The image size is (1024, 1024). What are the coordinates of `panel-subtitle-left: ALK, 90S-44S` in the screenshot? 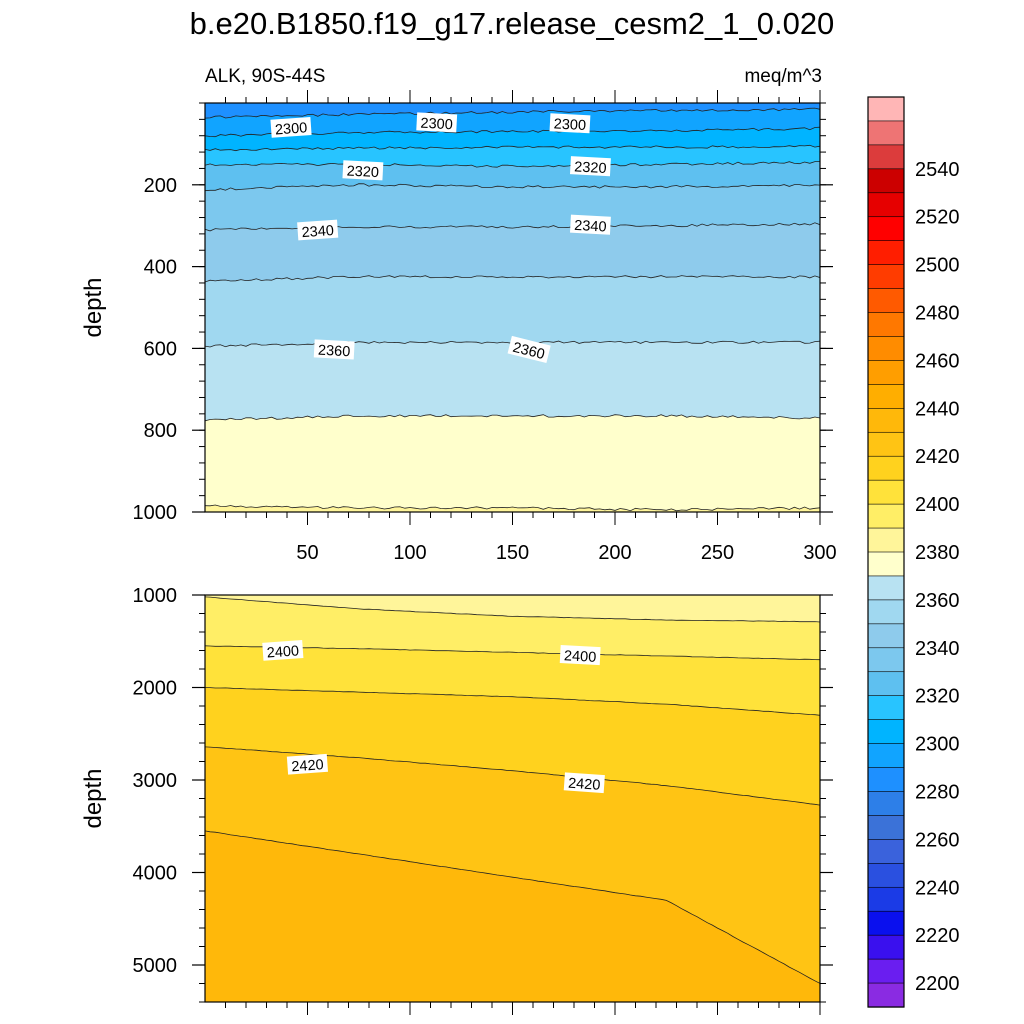 It's located at (265, 76).